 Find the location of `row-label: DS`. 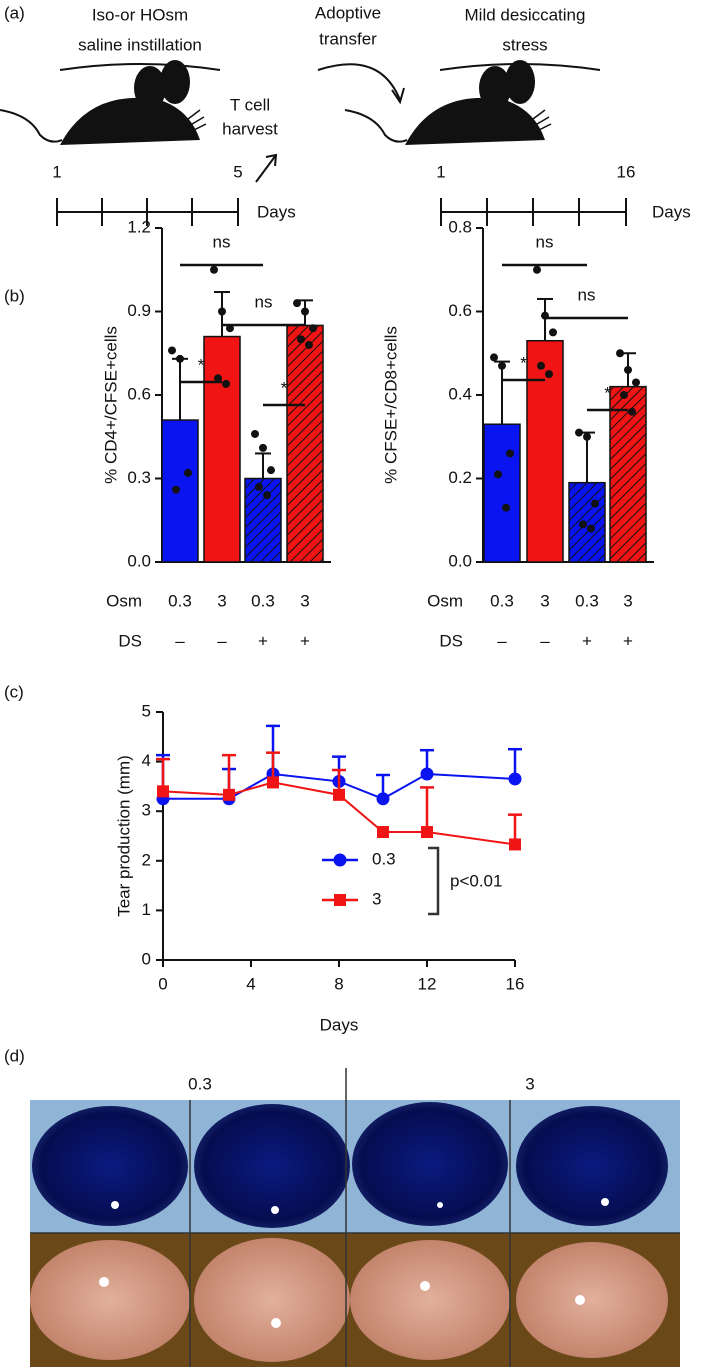

row-label: DS is located at coordinates (451, 640).